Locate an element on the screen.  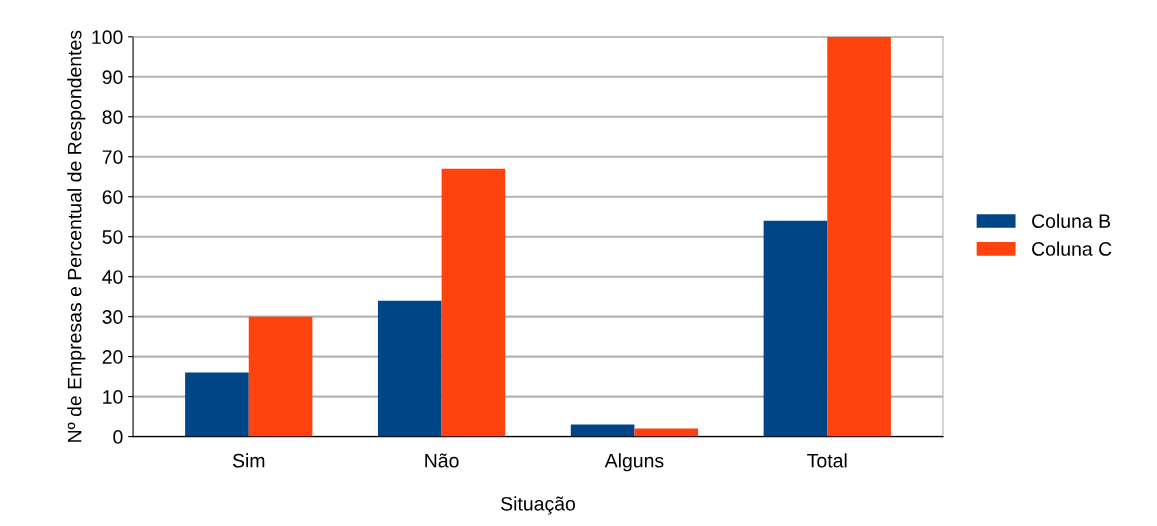
y-tick-label: 30 is located at coordinates (112, 317).